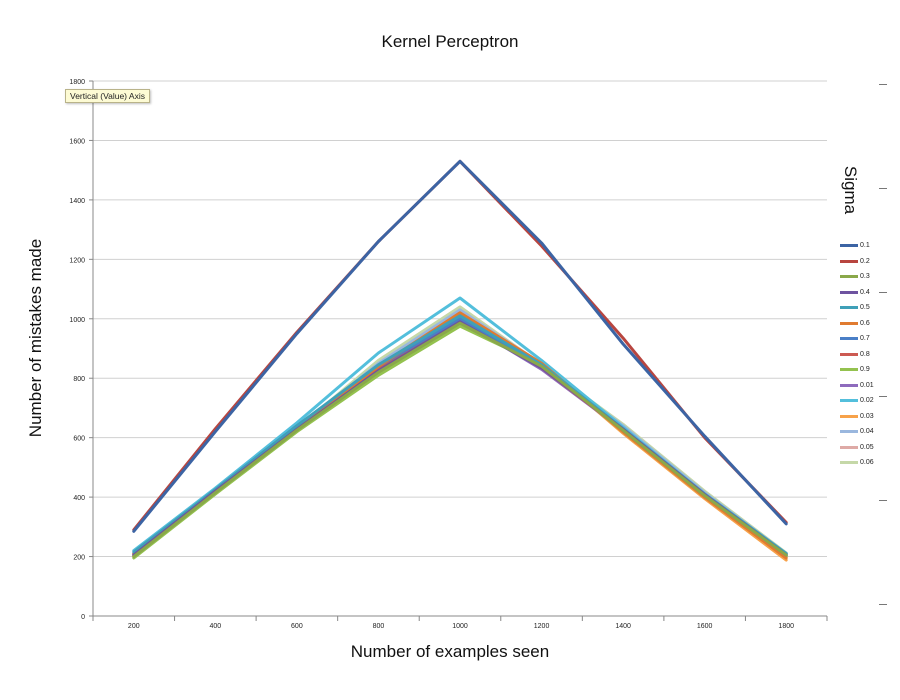 The width and height of the screenshot is (900, 700). What do you see at coordinates (865, 261) in the screenshot?
I see `legend-label: 0.2` at bounding box center [865, 261].